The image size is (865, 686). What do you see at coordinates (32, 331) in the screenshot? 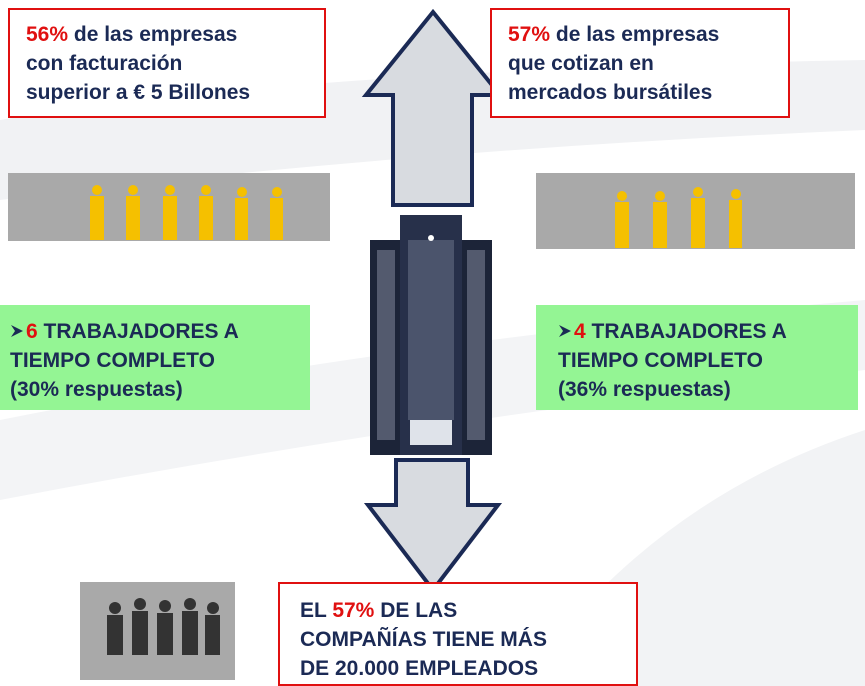
I see `highlight: 6` at bounding box center [32, 331].